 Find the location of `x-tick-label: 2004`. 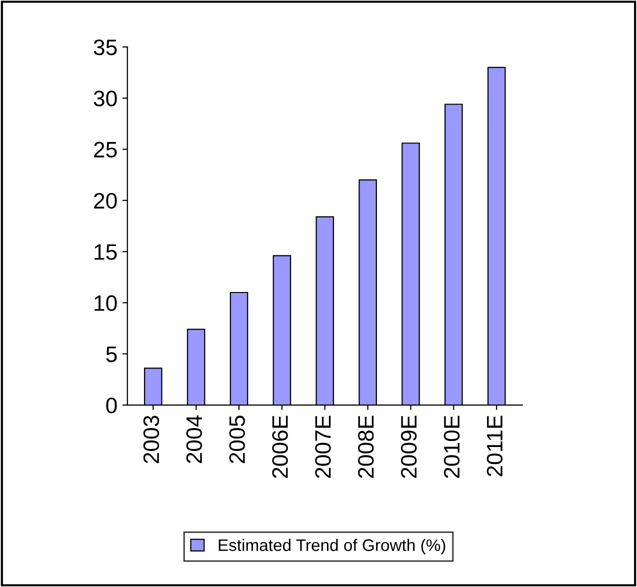

x-tick-label: 2004 is located at coordinates (194, 439).